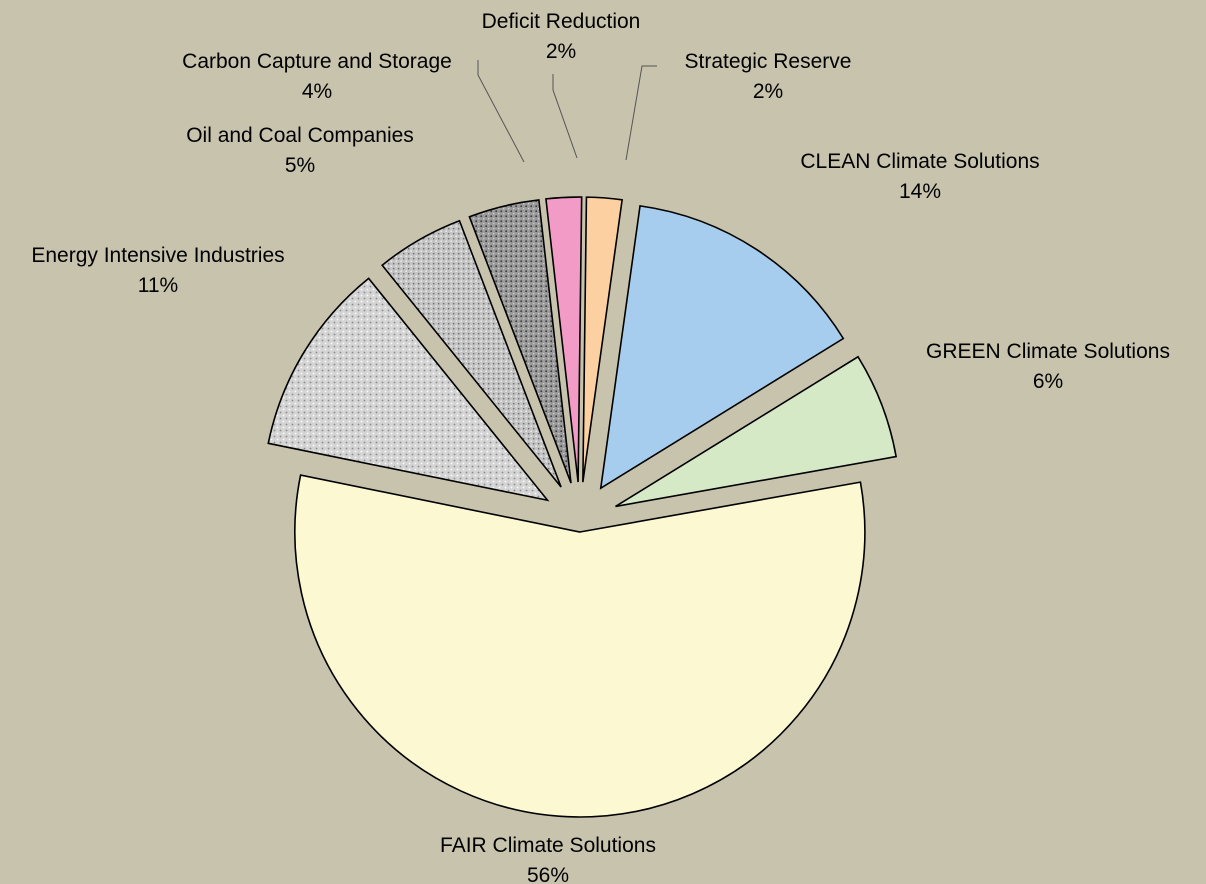  I want to click on slice-label-carbon-capture-and-storage: Carbon Capture and Storage, so click(317, 61).